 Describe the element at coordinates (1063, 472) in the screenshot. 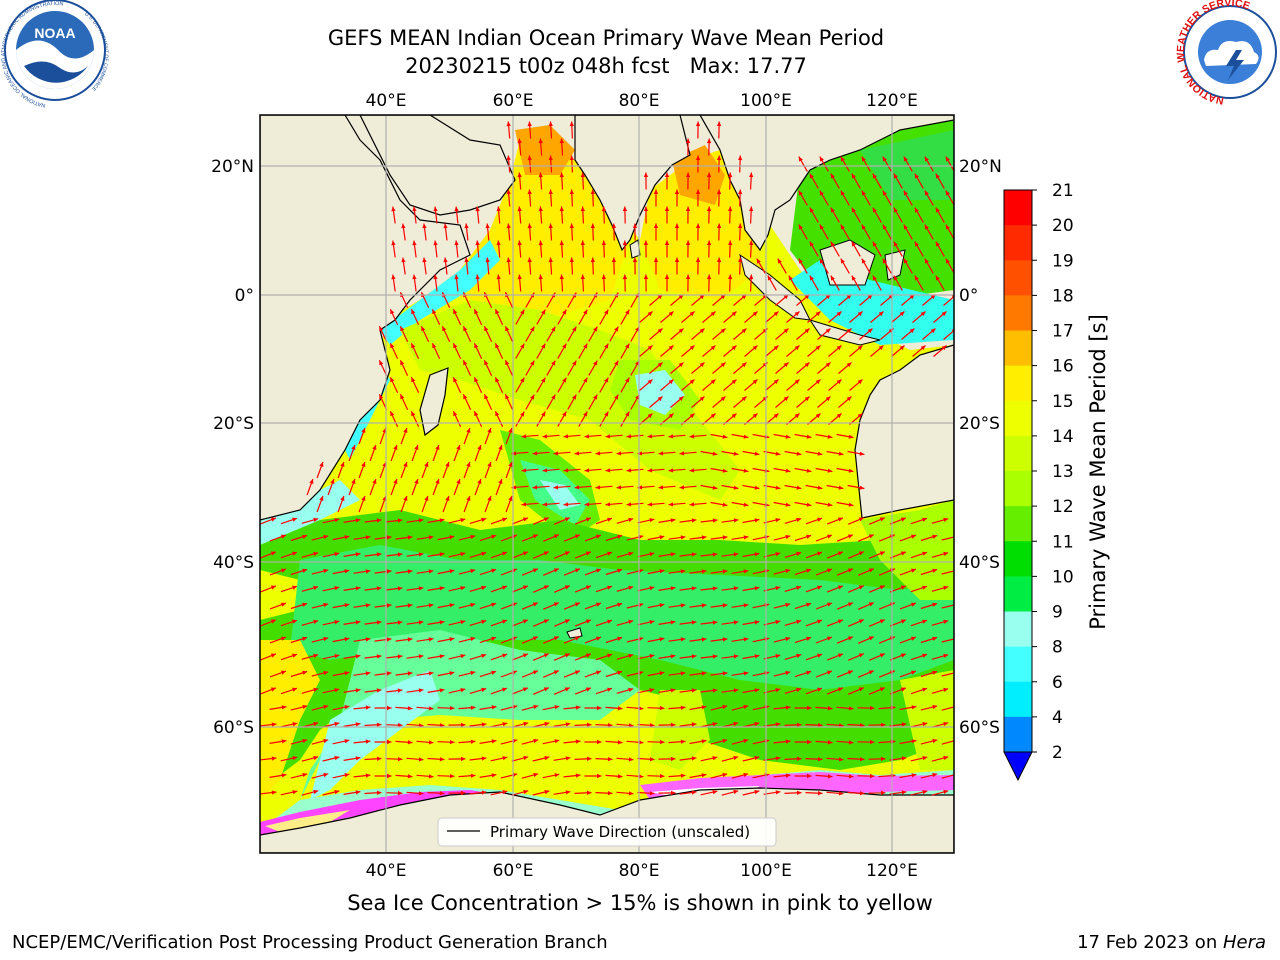

I see `colorbar-tick-label: 13` at that location.